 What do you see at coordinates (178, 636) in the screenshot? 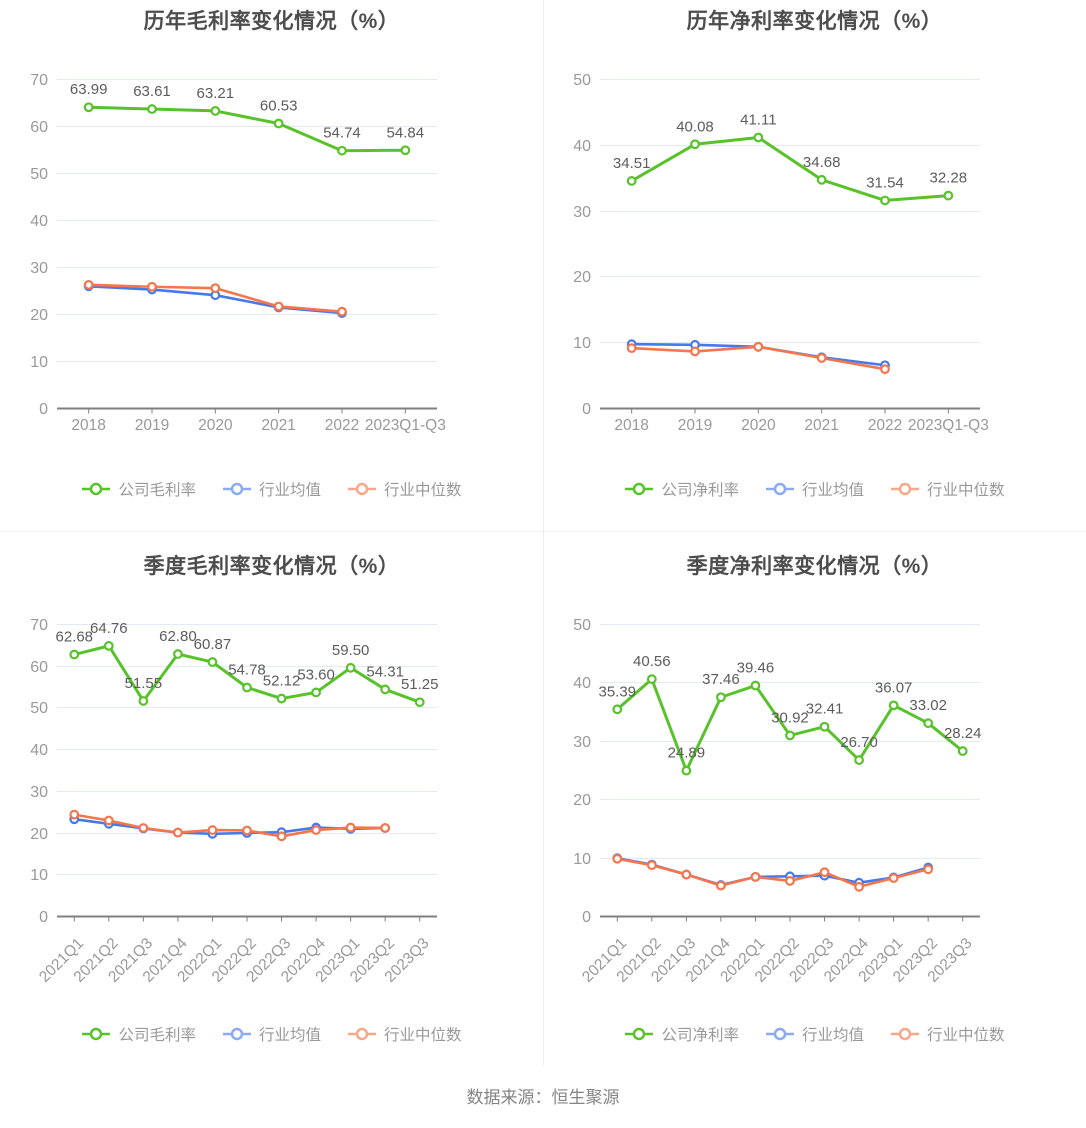
I see `svg-text: 62.80` at bounding box center [178, 636].